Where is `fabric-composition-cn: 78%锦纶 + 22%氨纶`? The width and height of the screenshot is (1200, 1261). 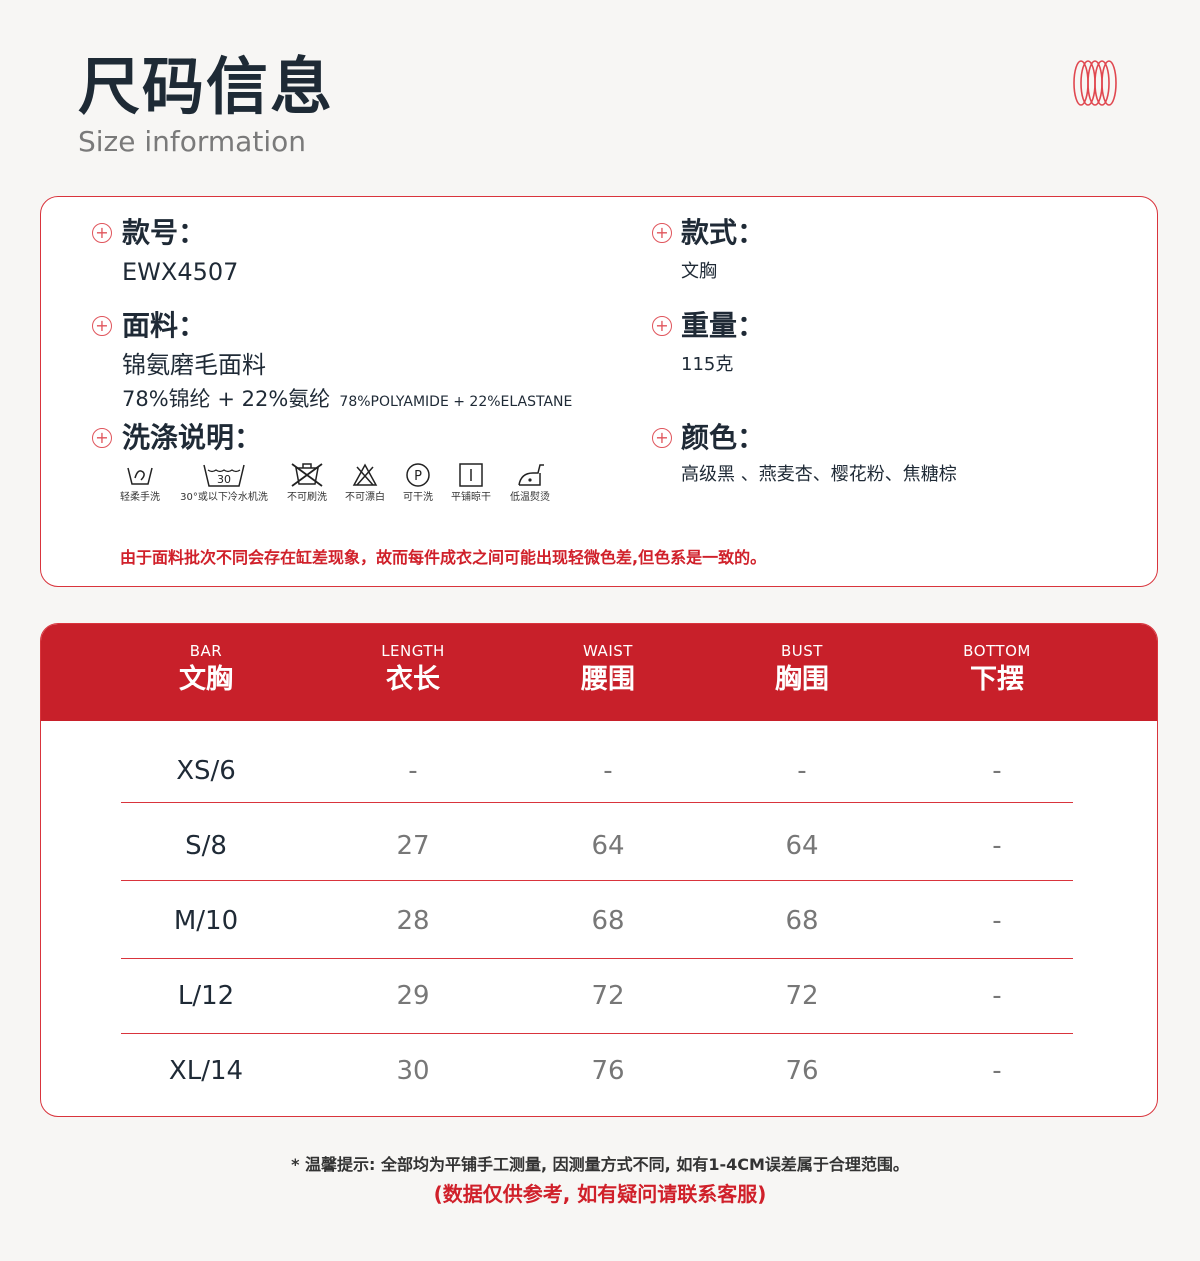 fabric-composition-cn: 78%锦纶 + 22%氨纶 is located at coordinates (226, 399).